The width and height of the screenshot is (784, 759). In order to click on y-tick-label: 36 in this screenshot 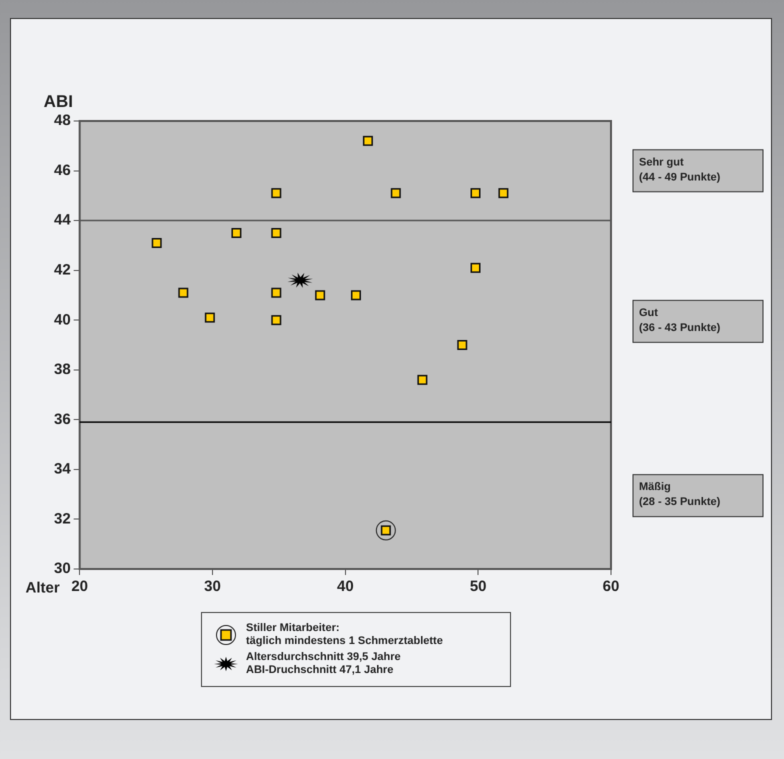, I will do `click(62, 419)`.